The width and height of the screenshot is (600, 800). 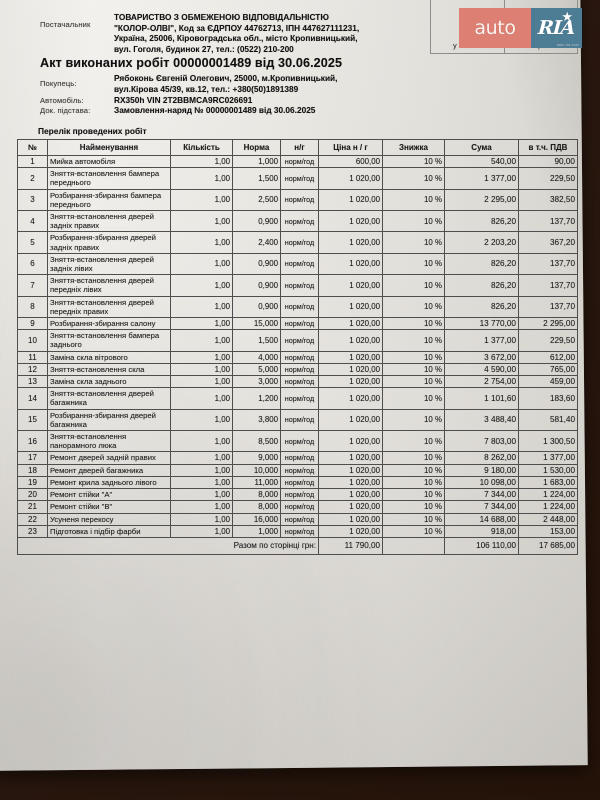 I want to click on supplier-label: Постачальник, so click(x=65, y=24).